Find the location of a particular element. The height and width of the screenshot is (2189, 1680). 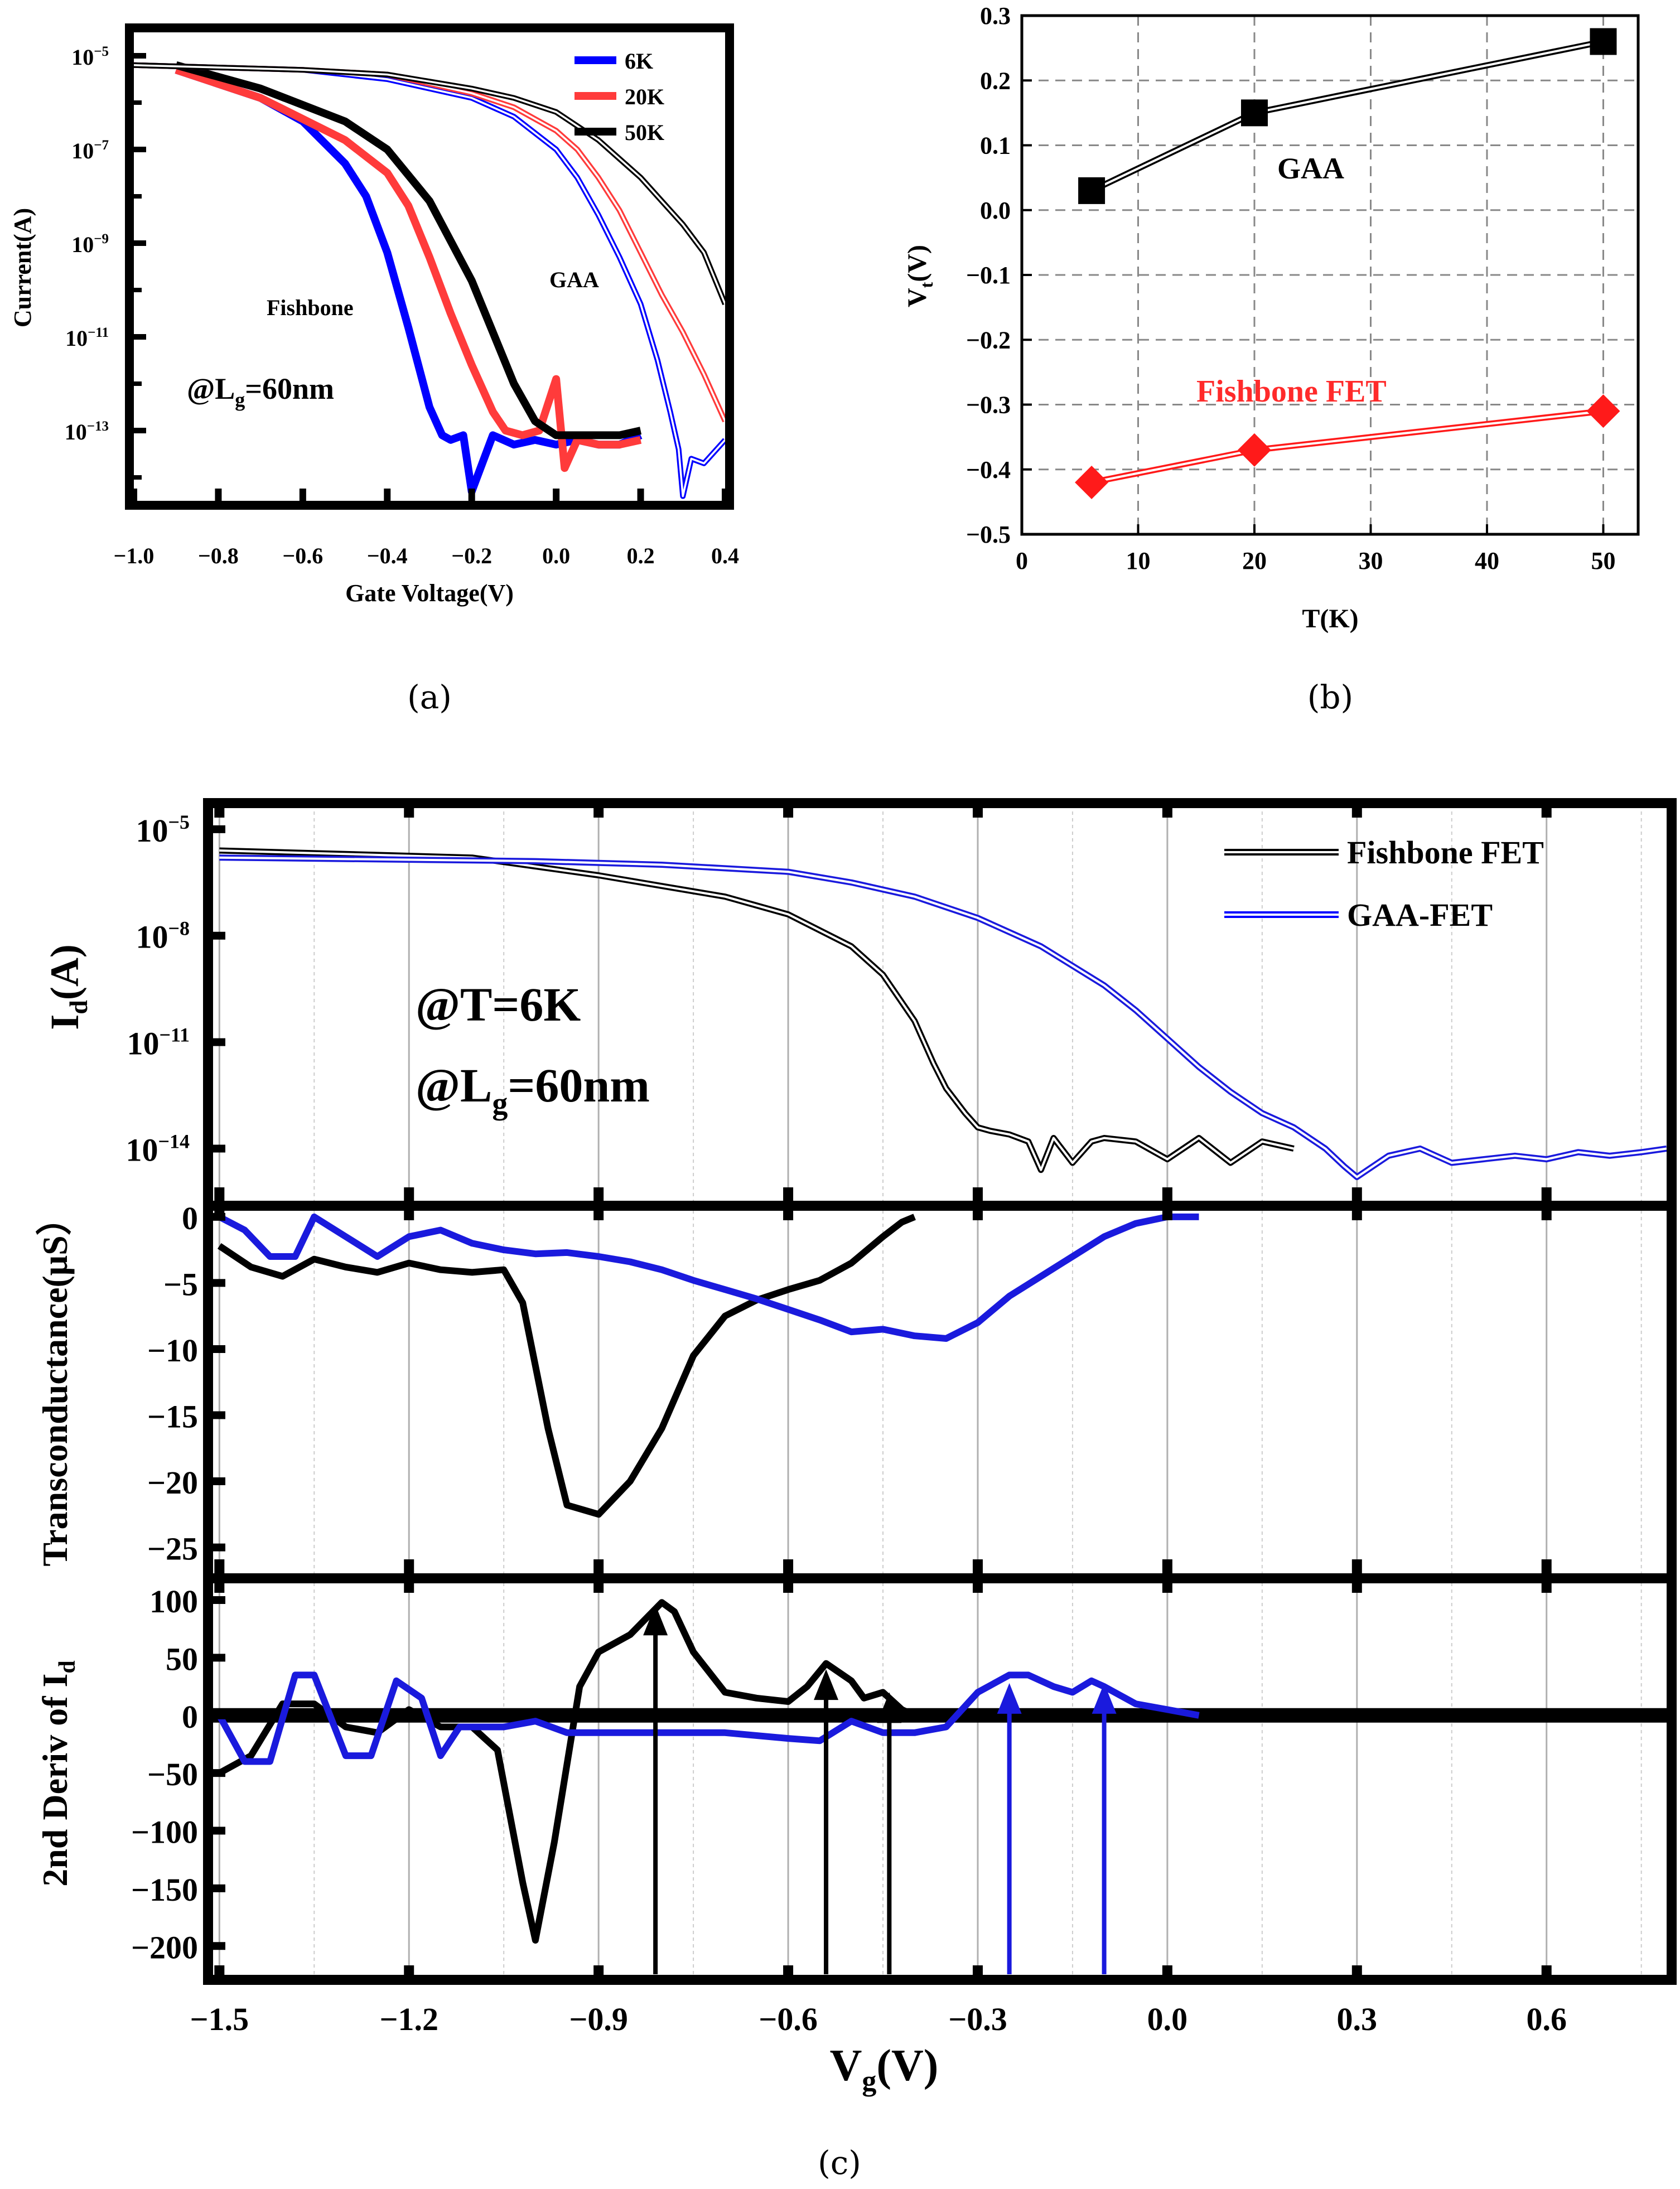

id-ytick-label: 10−14 is located at coordinates (157, 1149).